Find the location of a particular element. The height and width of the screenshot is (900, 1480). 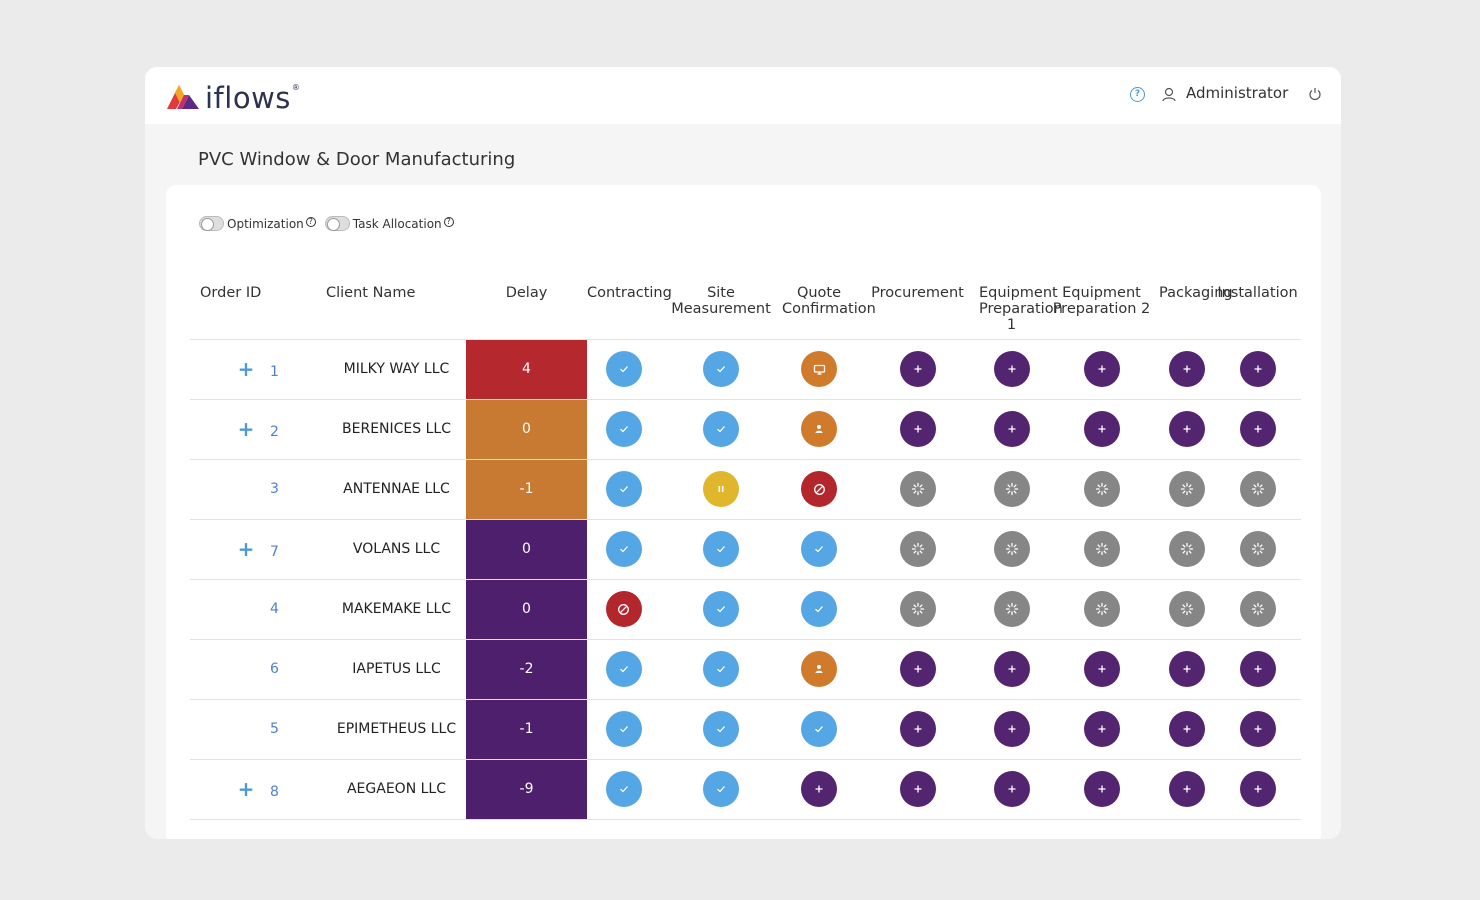

table-row: +7 VOLANS LLC 0 is located at coordinates (745, 549).